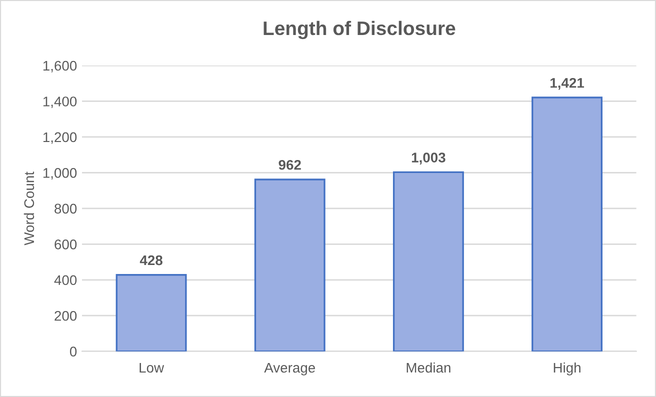 The image size is (656, 397). Describe the element at coordinates (428, 367) in the screenshot. I see `x-tick-label: Median` at that location.